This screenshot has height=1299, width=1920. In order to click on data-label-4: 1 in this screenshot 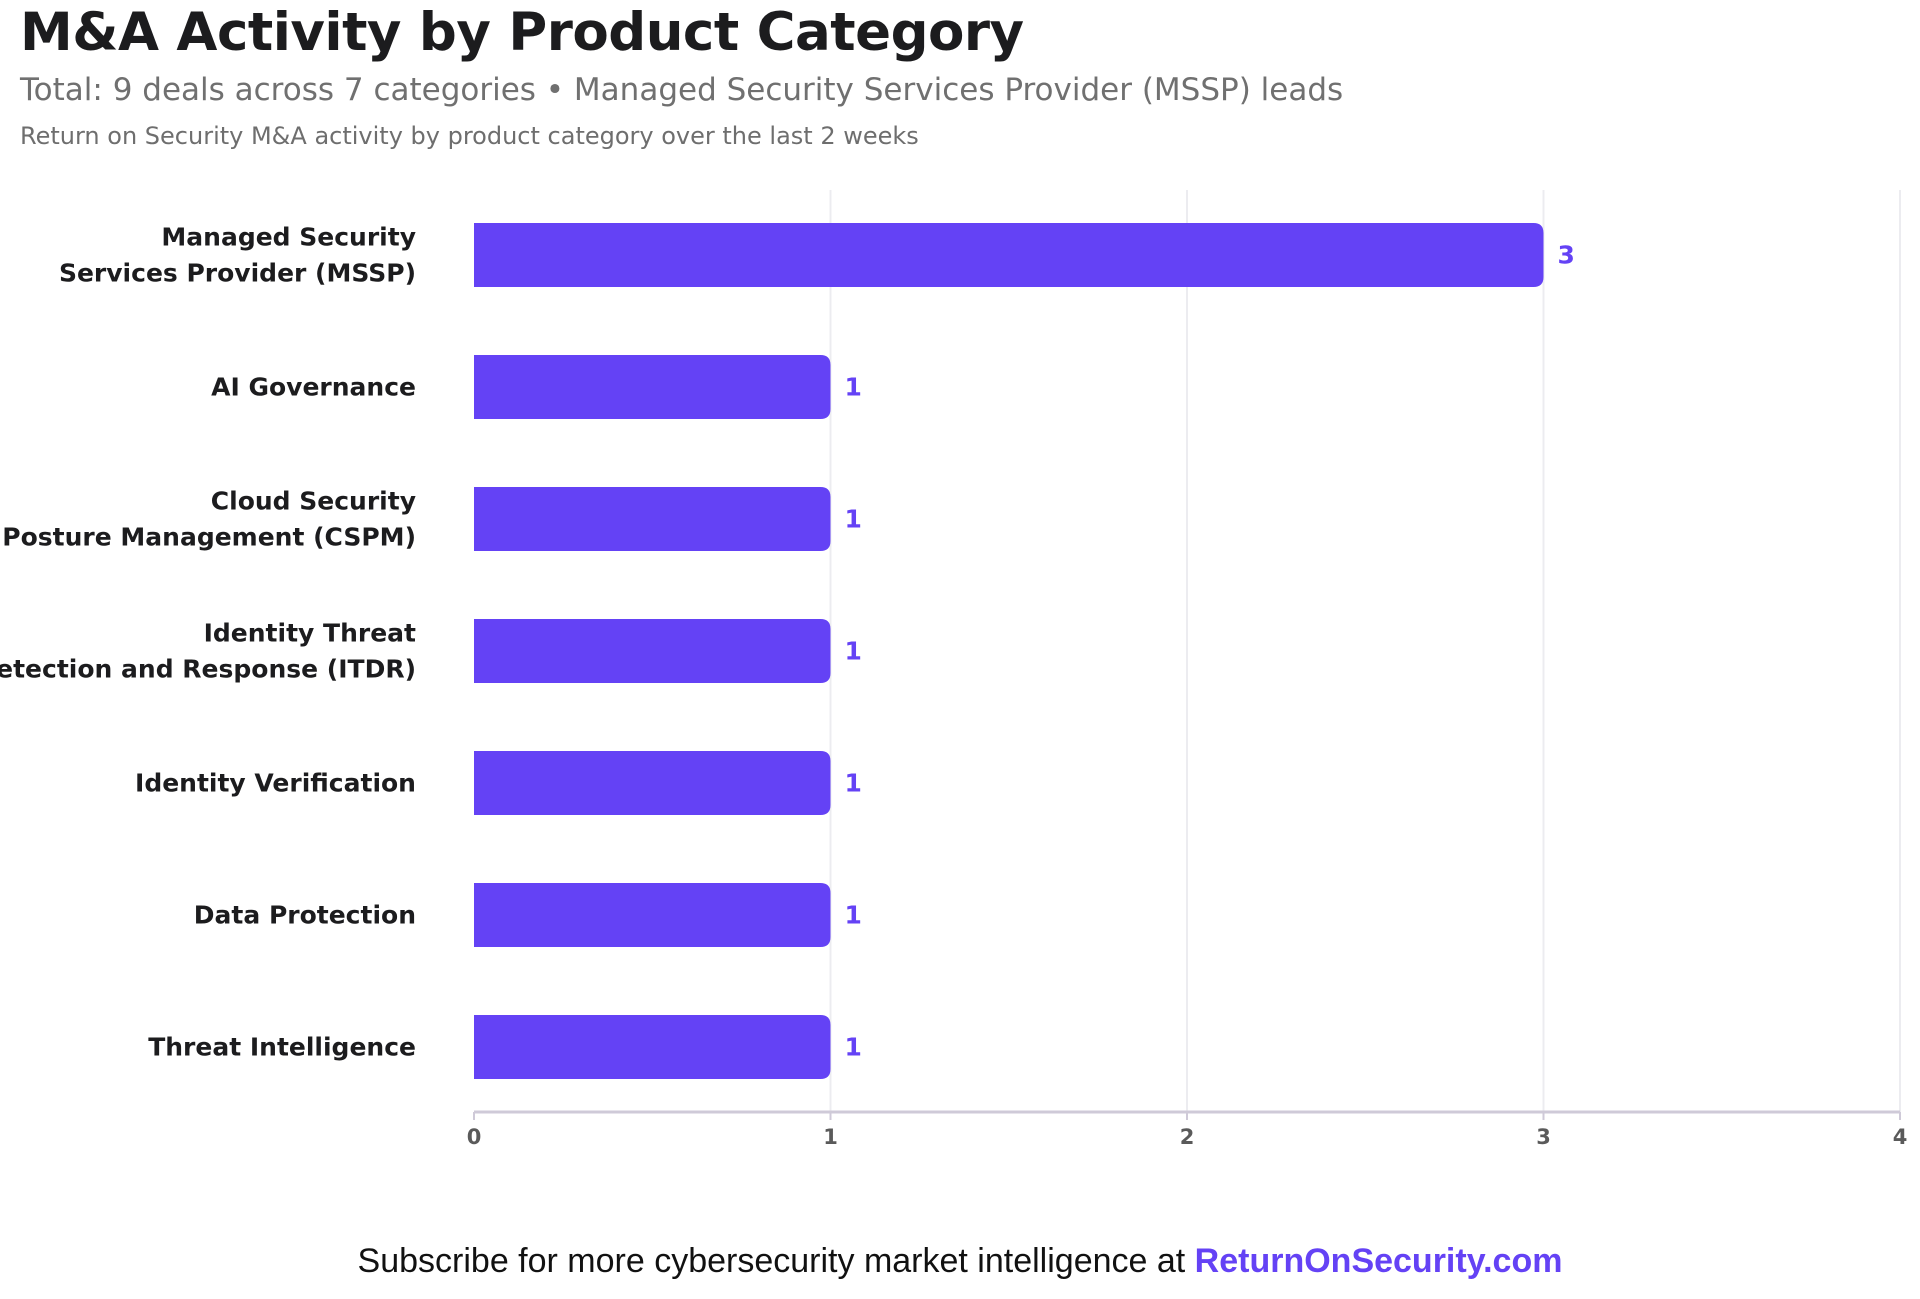, I will do `click(853, 783)`.